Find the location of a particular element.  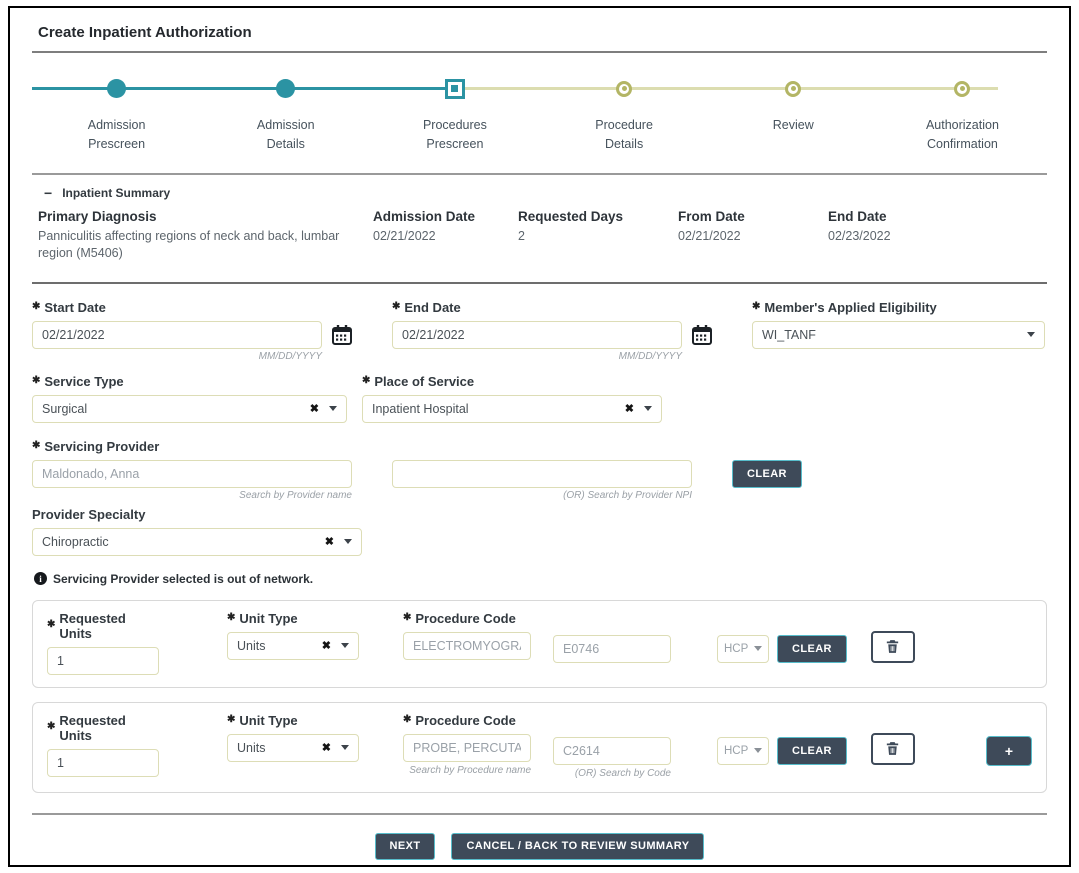

step-procedures-prescreen: Procedures Prescreen is located at coordinates (454, 116).